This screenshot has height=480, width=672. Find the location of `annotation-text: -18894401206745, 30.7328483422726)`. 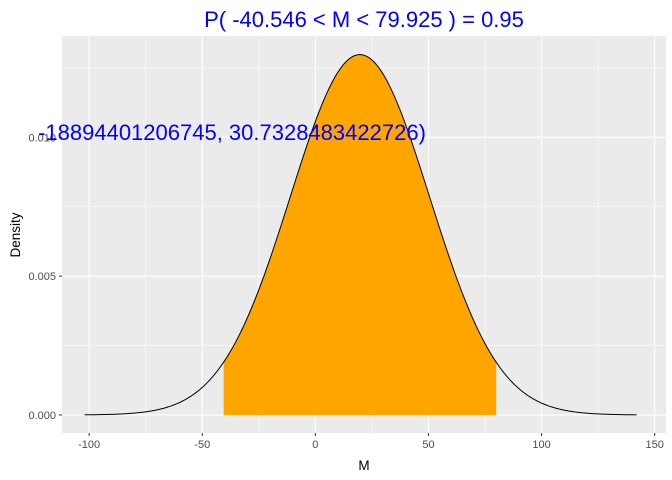

annotation-text: -18894401206745, 30.7328483422726) is located at coordinates (232, 132).